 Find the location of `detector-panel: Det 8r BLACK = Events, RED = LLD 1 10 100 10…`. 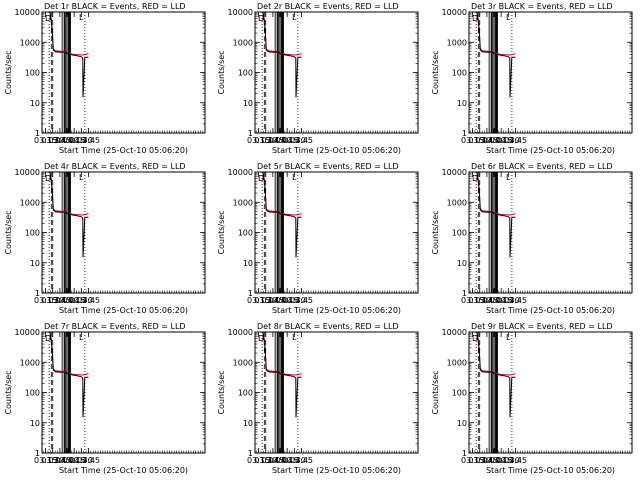

detector-panel: Det 8r BLACK = Events, RED = LLD 1 10 100 10… is located at coordinates (319, 400).